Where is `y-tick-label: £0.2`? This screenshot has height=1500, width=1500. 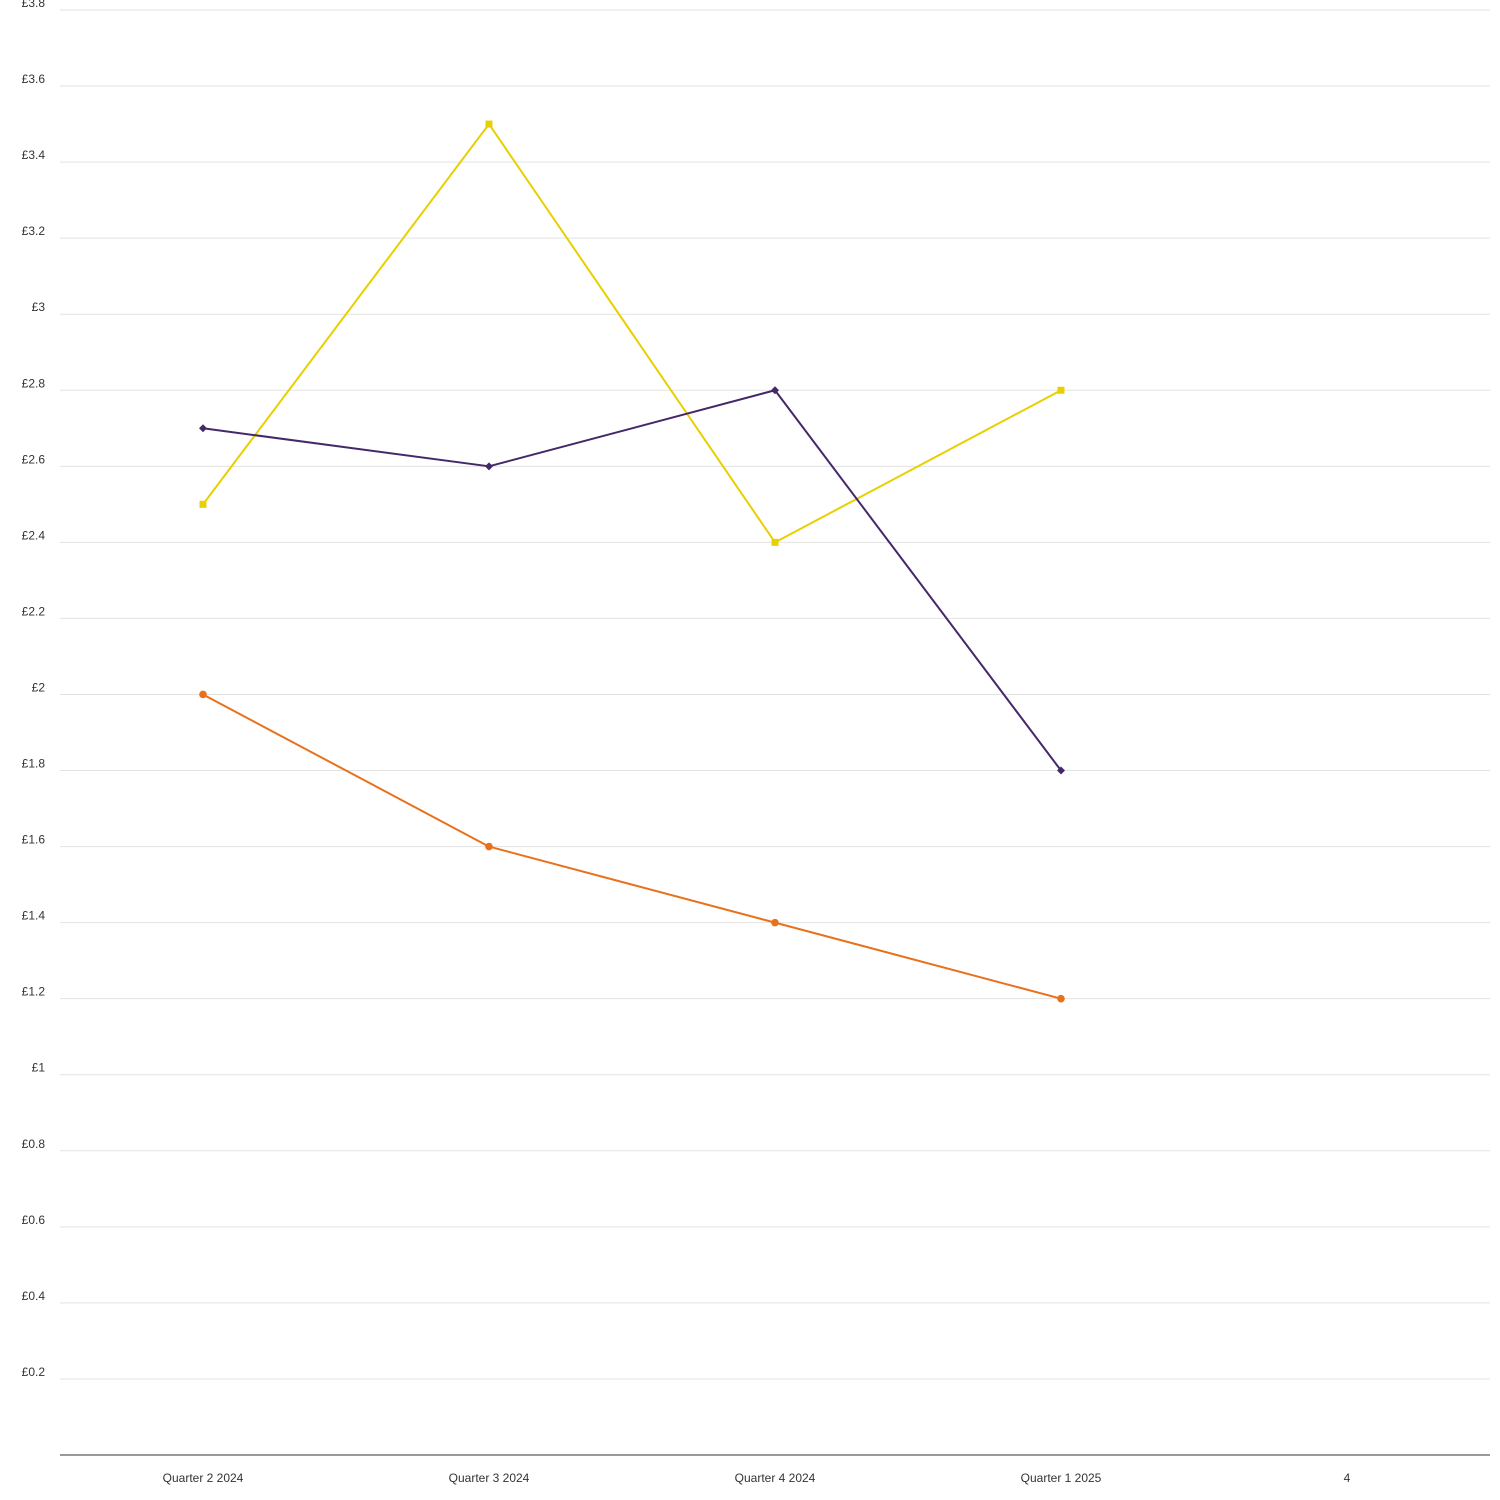 y-tick-label: £0.2 is located at coordinates (34, 1372).